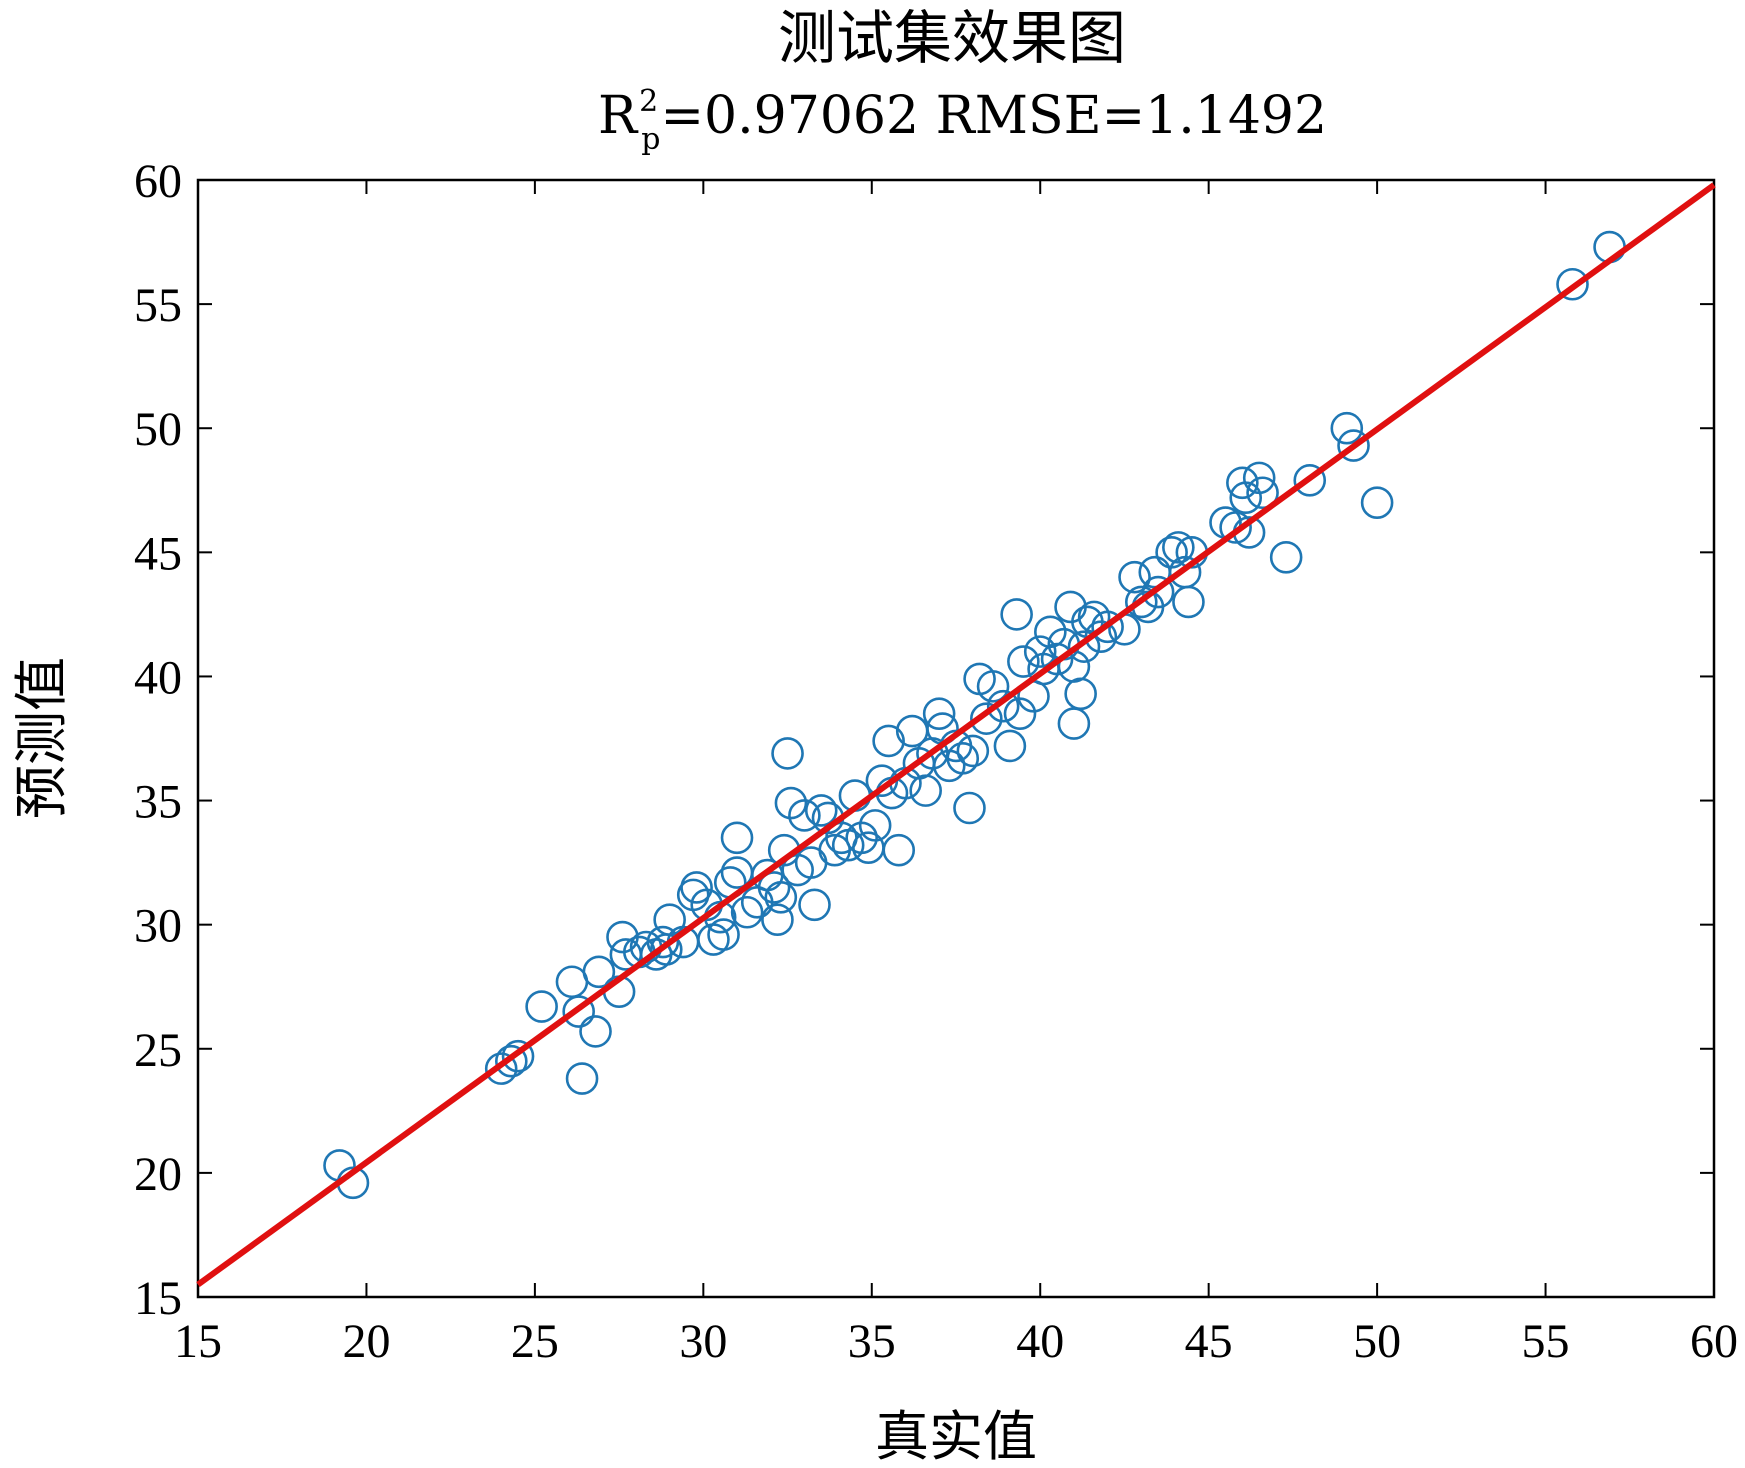 This screenshot has width=1745, height=1468. What do you see at coordinates (1714, 1341) in the screenshot?
I see `x-tick-label: 60` at bounding box center [1714, 1341].